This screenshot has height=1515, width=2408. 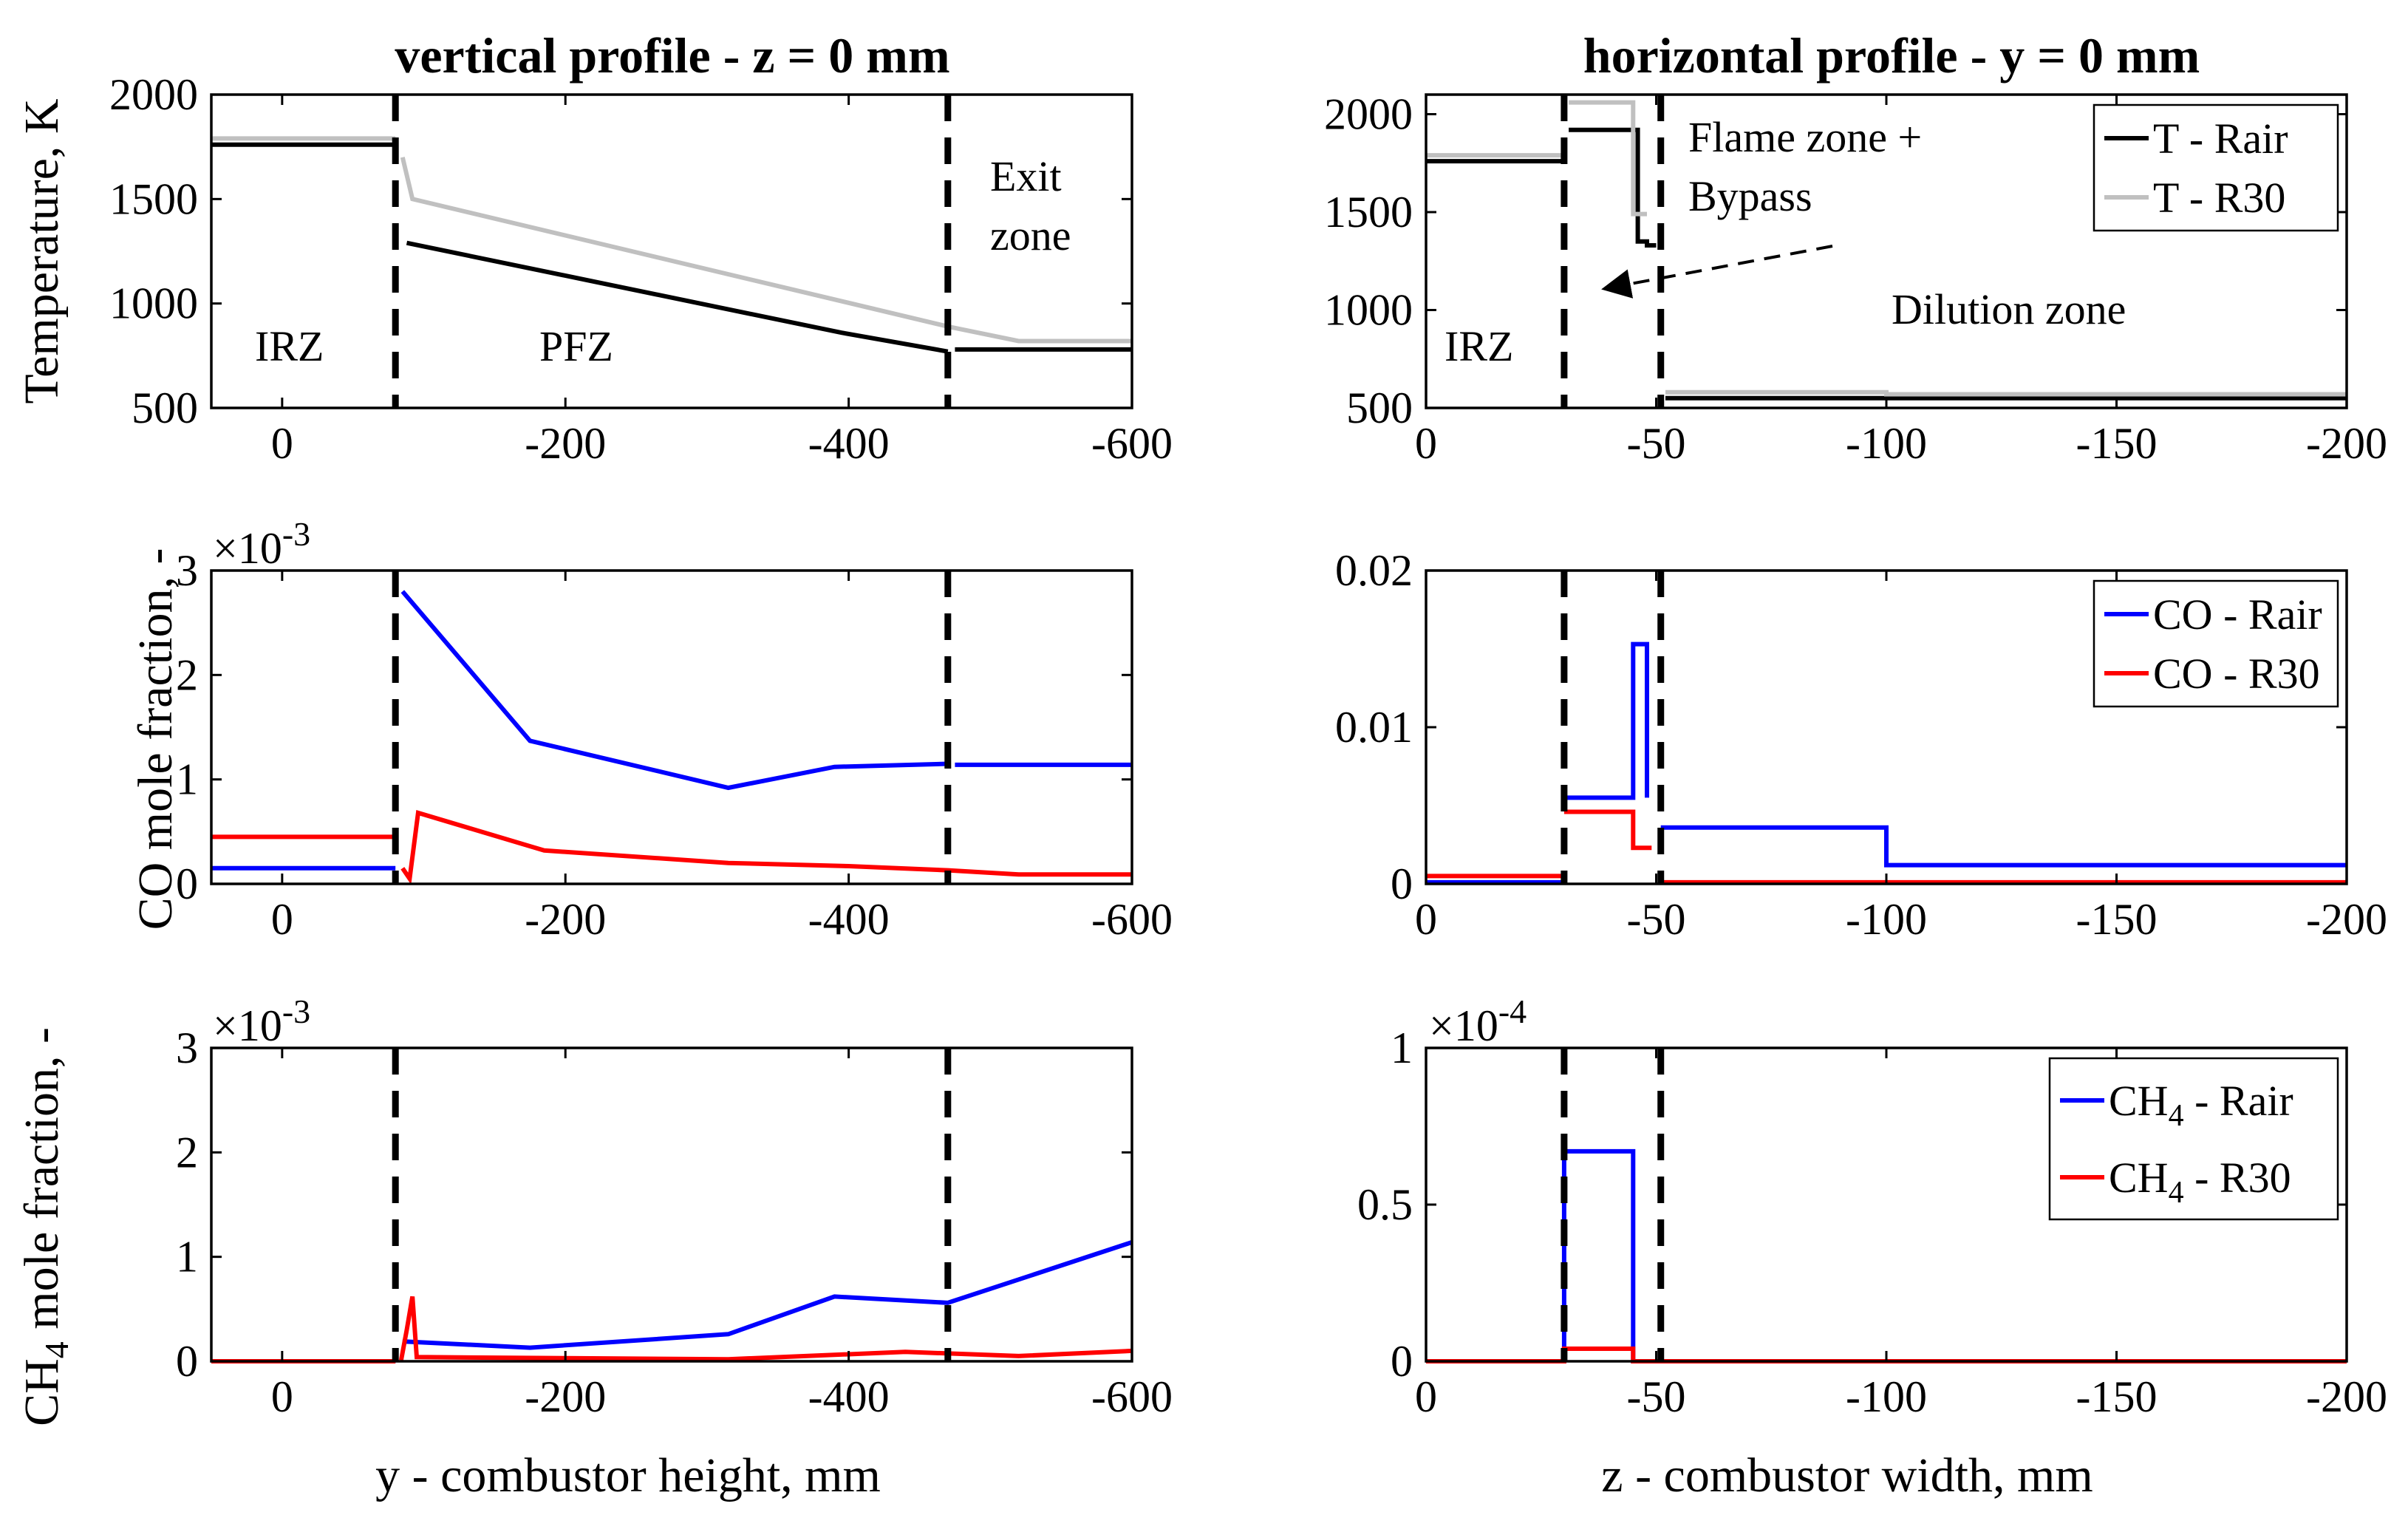 What do you see at coordinates (1426, 443) in the screenshot?
I see `right_T-xtick-label-0: 0` at bounding box center [1426, 443].